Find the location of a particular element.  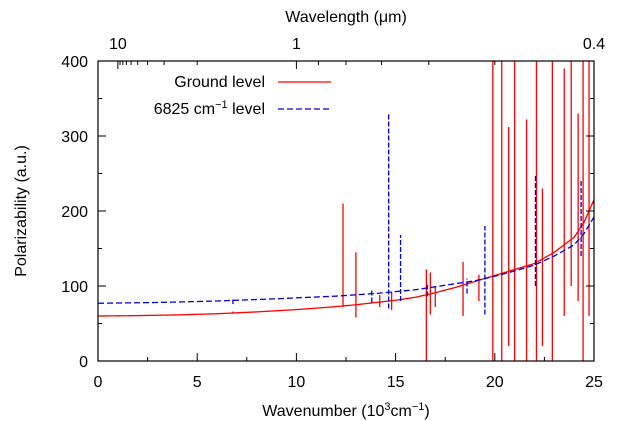

y-tick-label-4: 400 is located at coordinates (74, 62).